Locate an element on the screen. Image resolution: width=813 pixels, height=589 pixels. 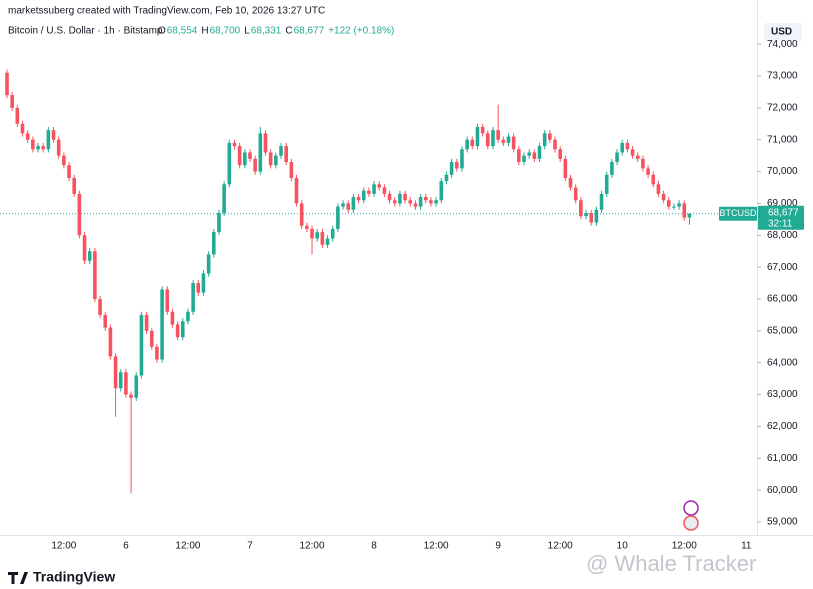
currency-box is located at coordinates (783, 32).